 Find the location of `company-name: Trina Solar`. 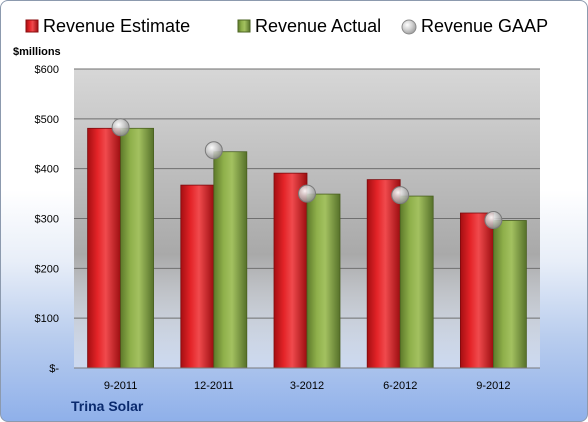

company-name: Trina Solar is located at coordinates (107, 406).